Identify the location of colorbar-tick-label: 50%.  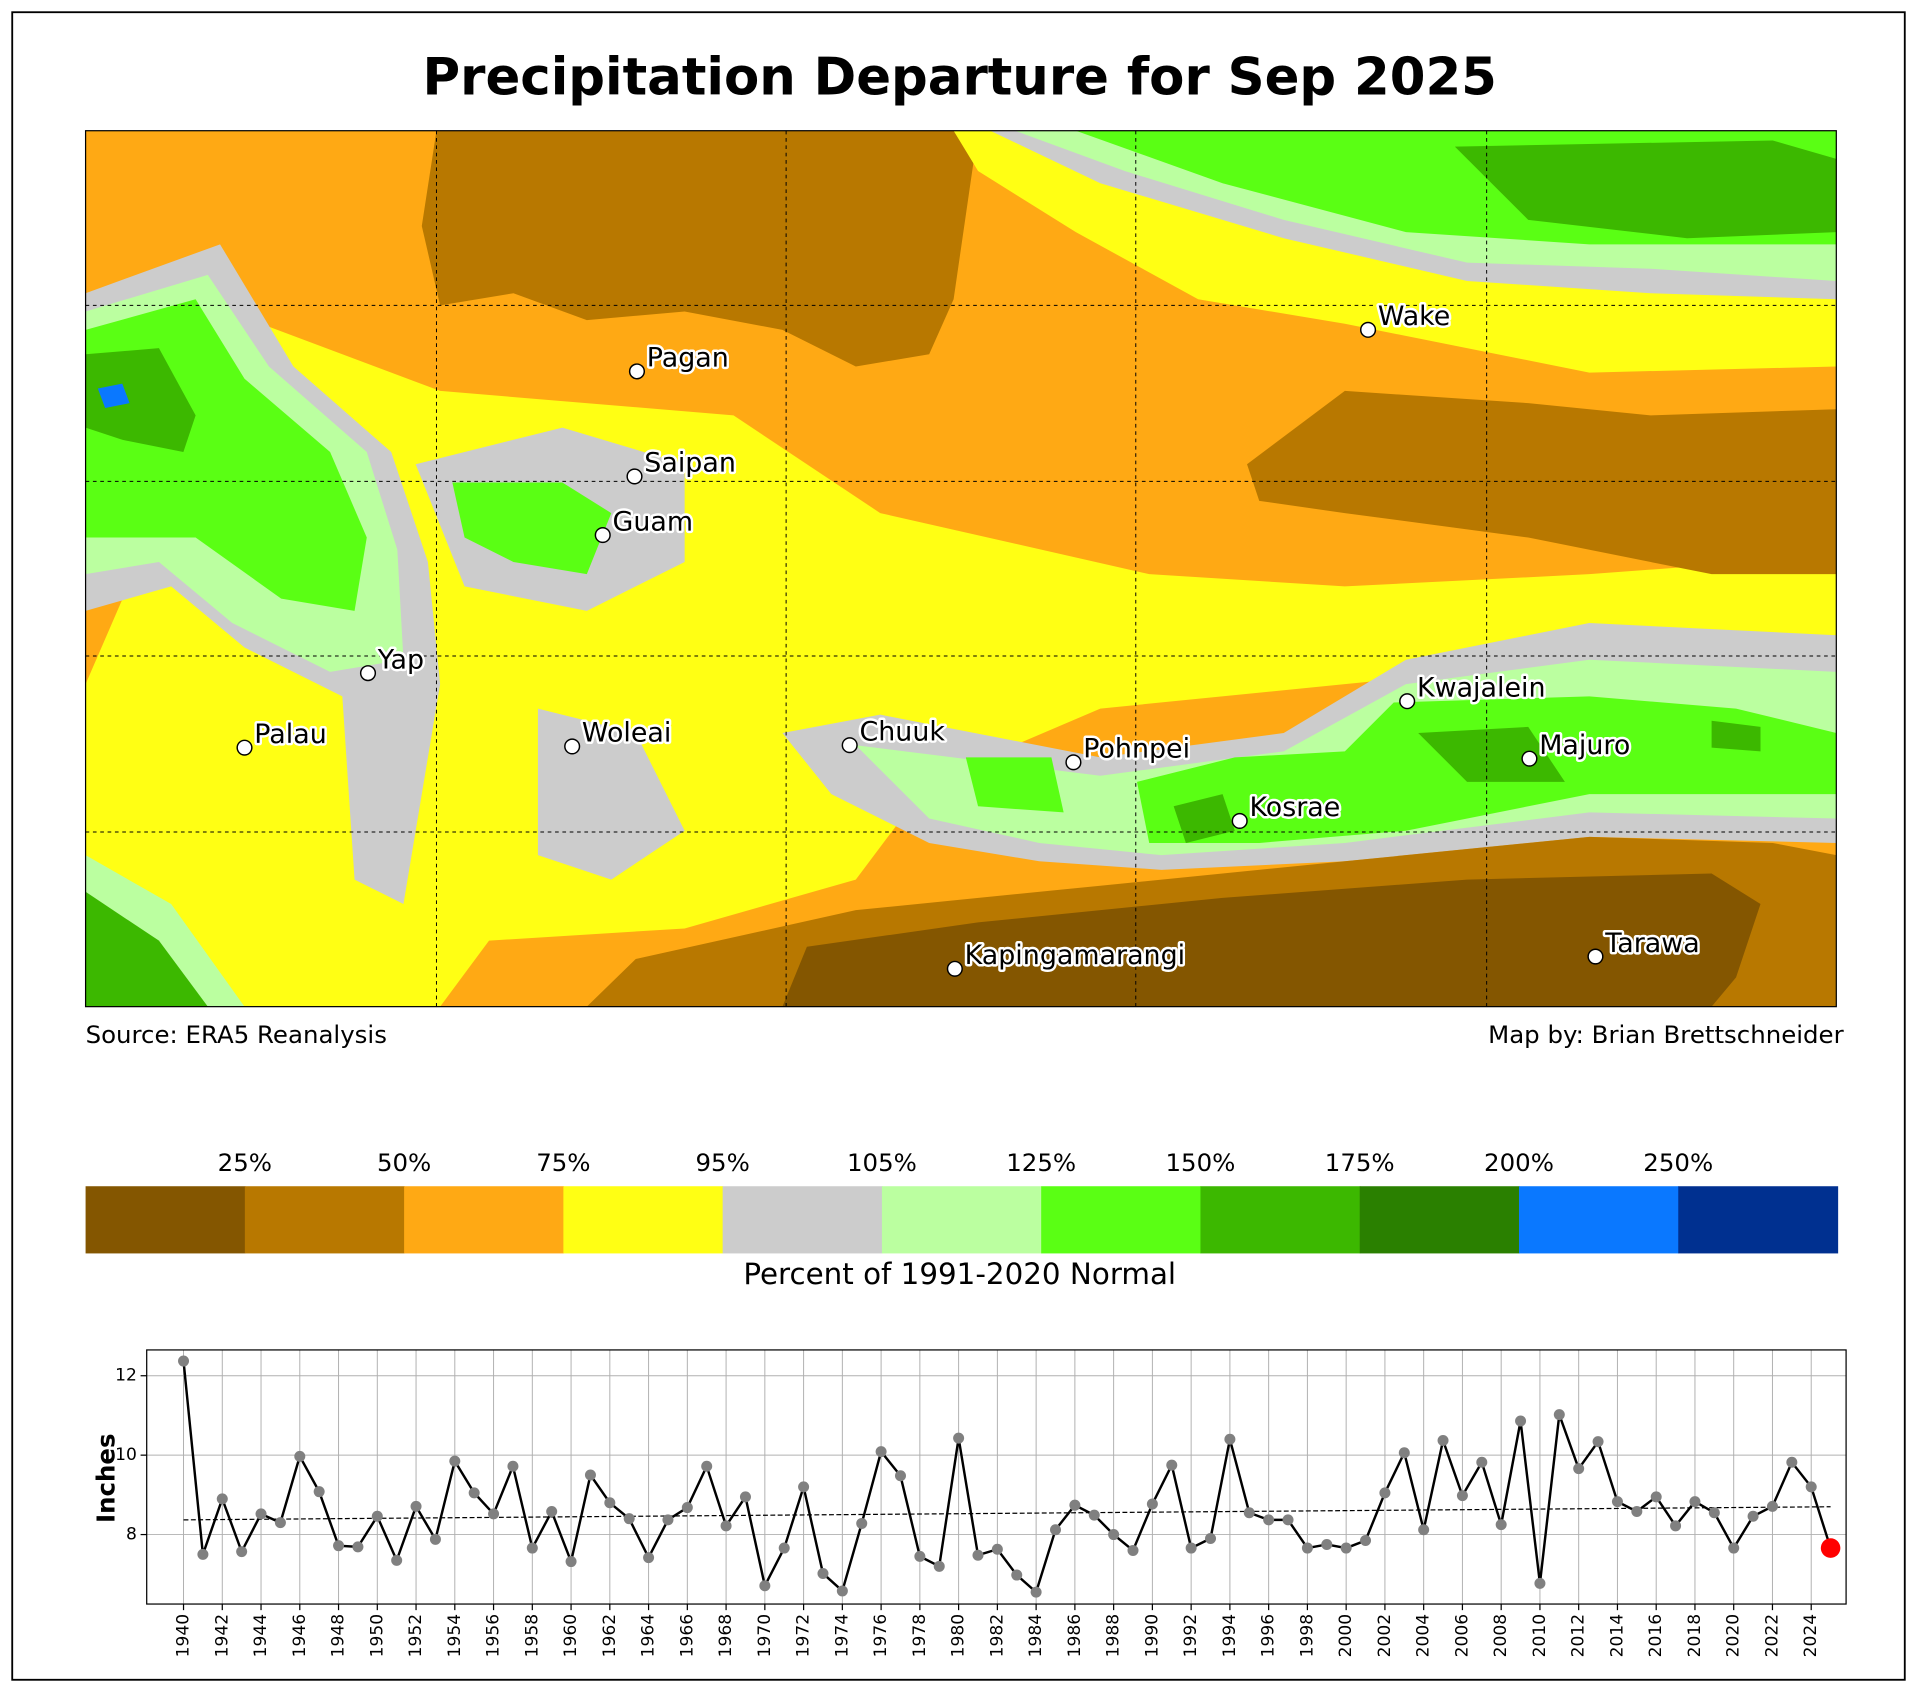
(404, 1162).